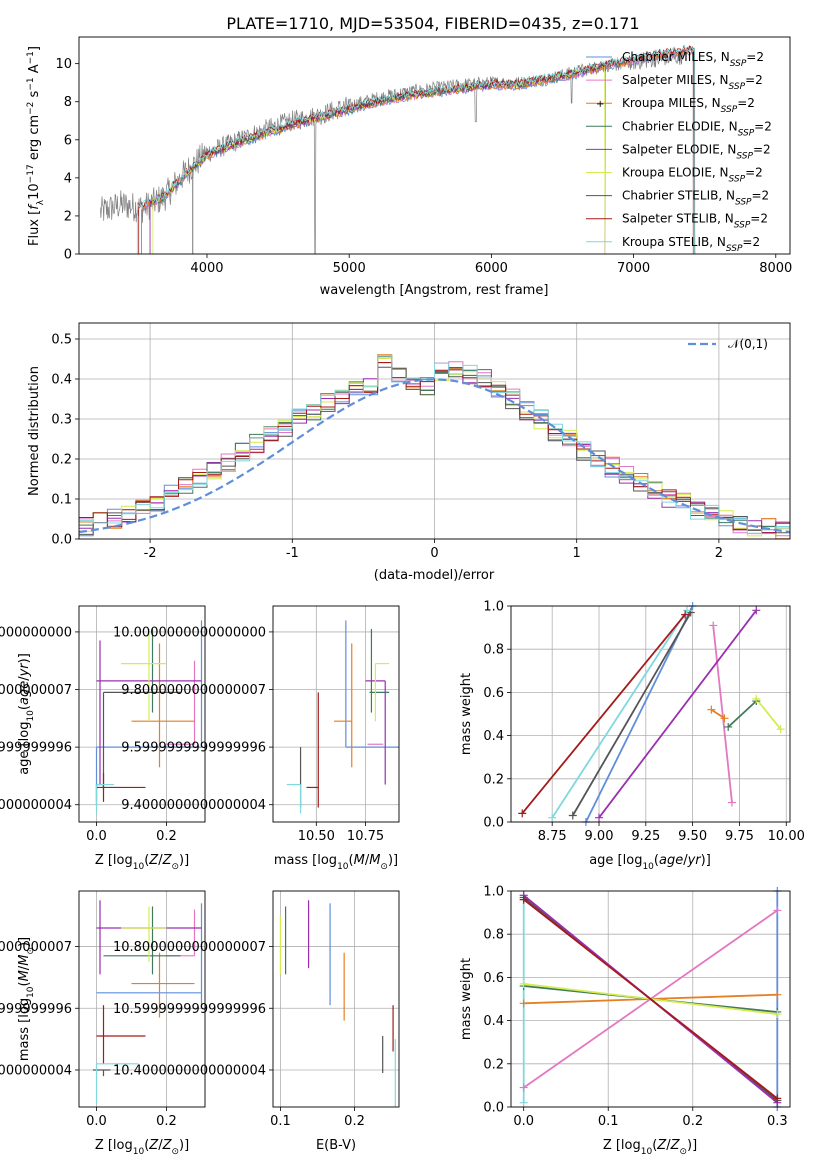  I want to click on weight-vs-age-xlabel-part: age [log, so click(615, 860).